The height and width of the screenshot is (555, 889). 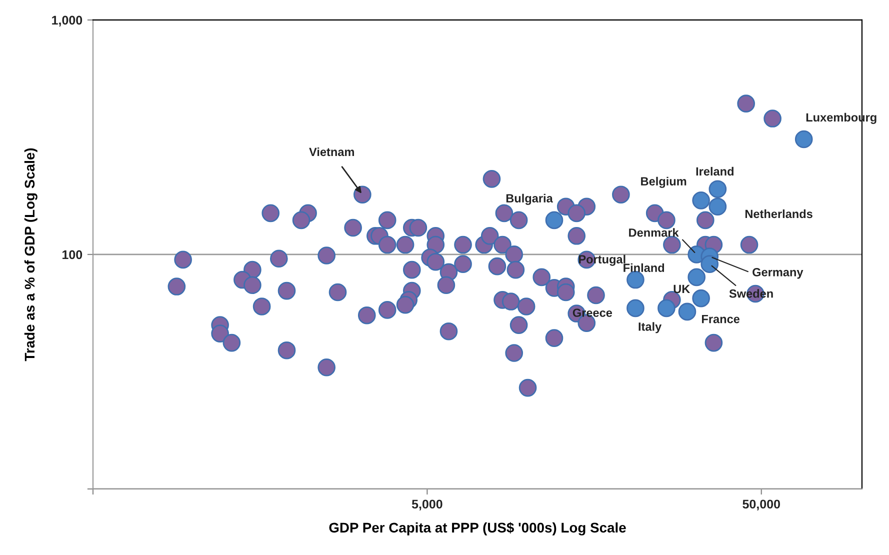 What do you see at coordinates (67, 21) in the screenshot?
I see `y-tick-label: 1,000` at bounding box center [67, 21].